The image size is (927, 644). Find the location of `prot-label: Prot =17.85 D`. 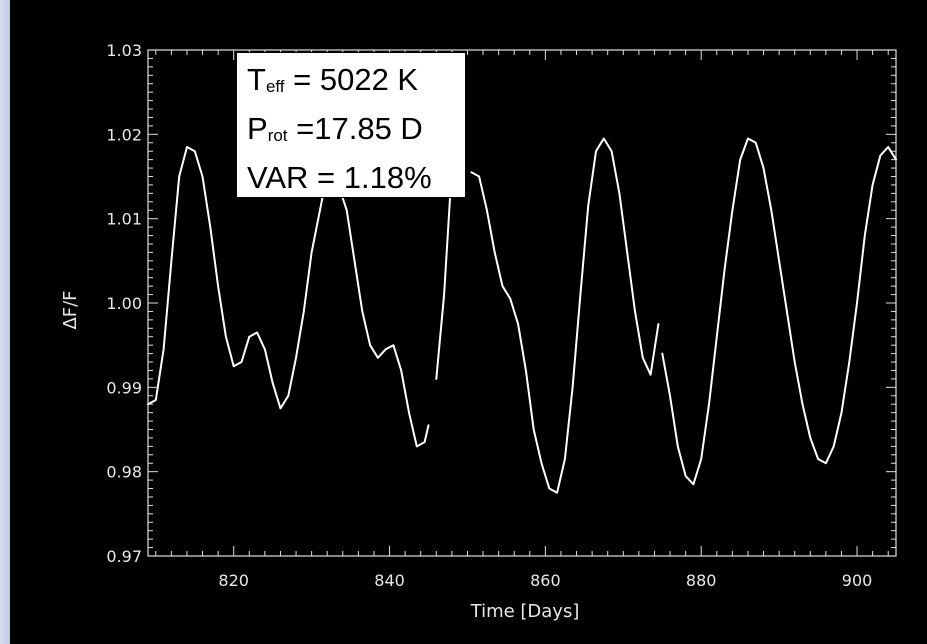

prot-label: Prot =17.85 D is located at coordinates (335, 128).